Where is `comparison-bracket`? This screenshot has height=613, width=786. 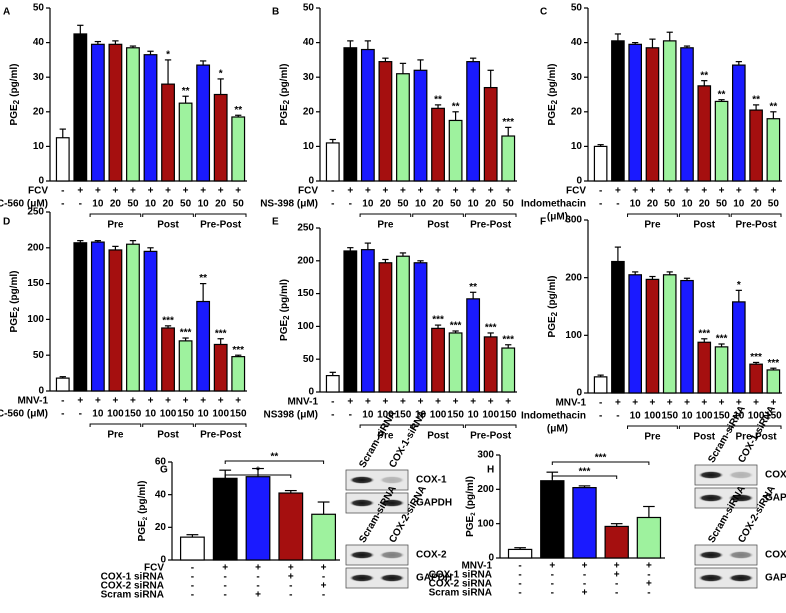 comparison-bracket is located at coordinates (274, 462).